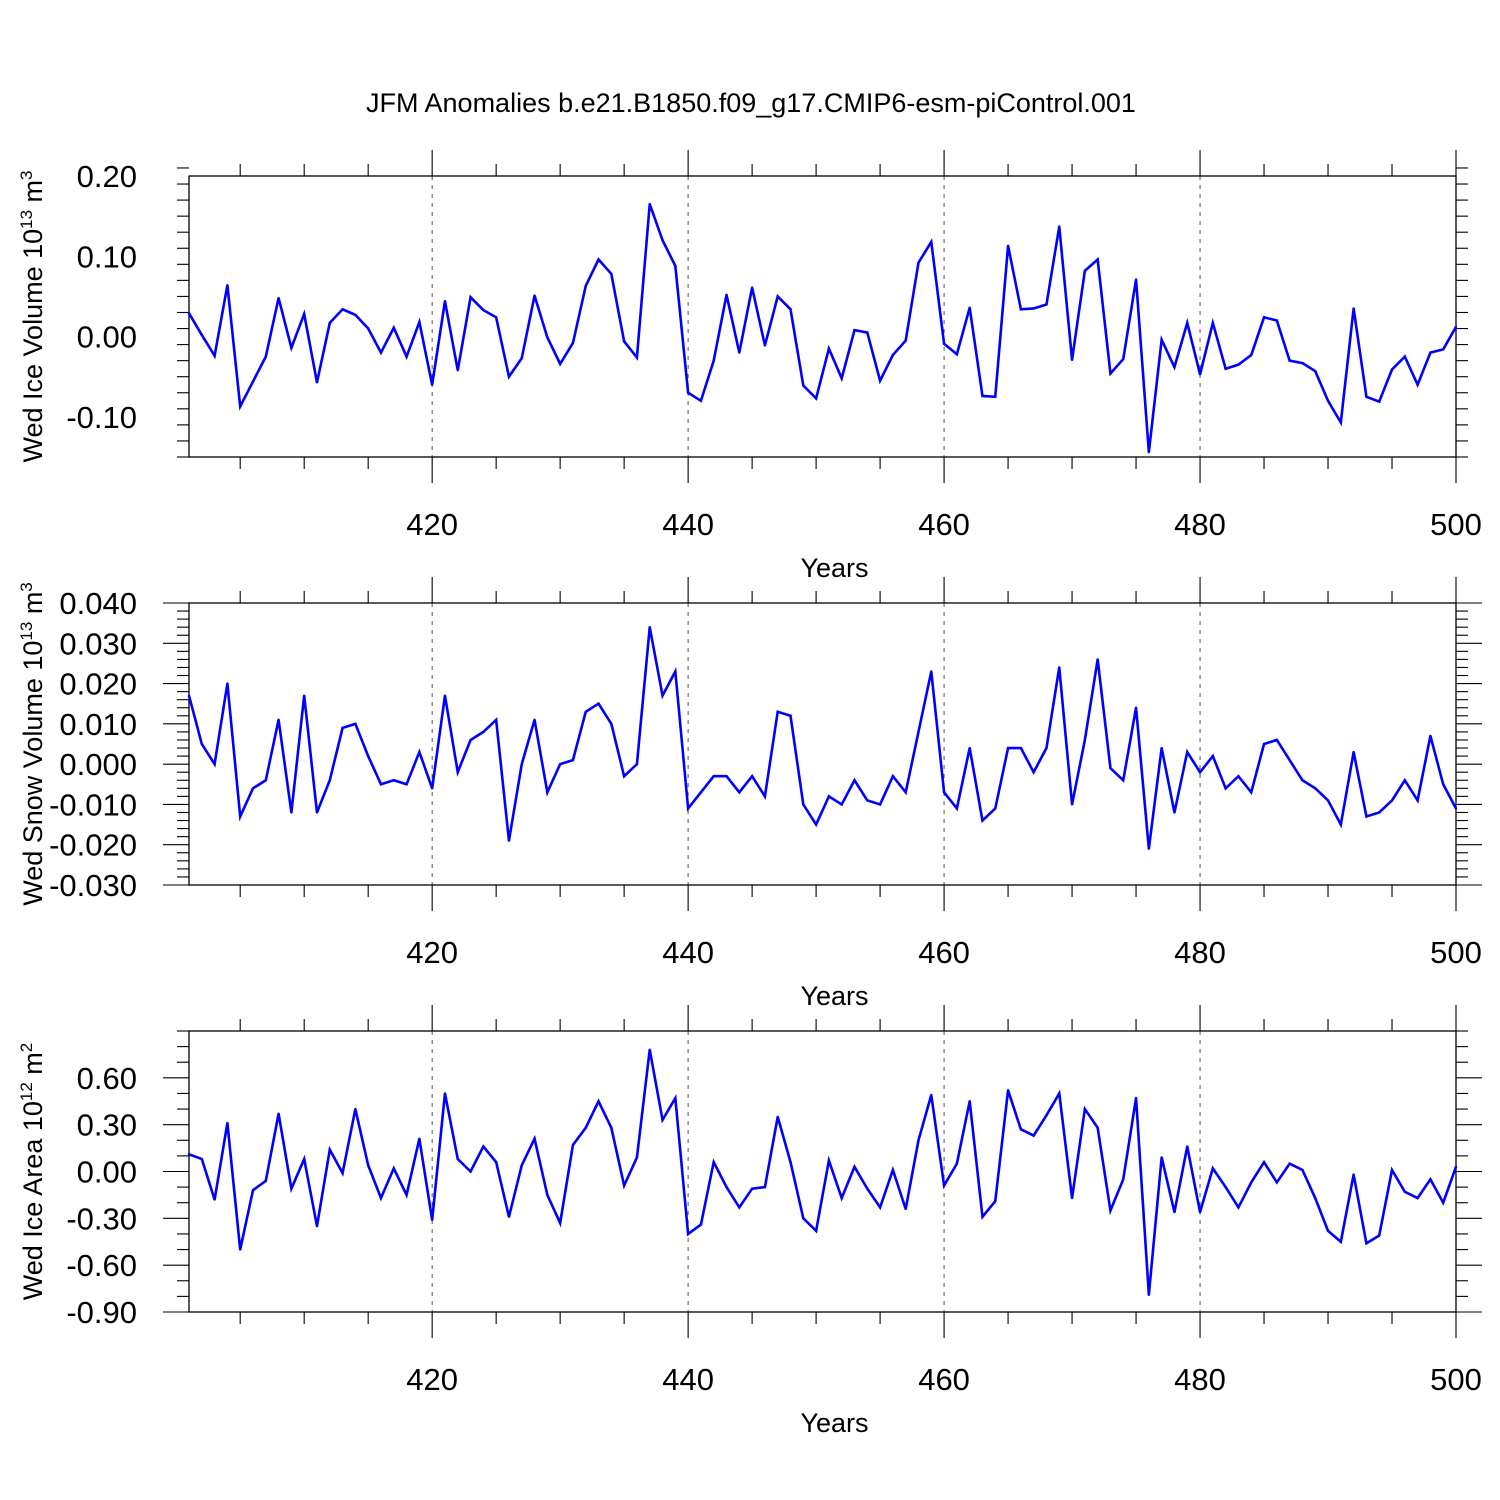 The height and width of the screenshot is (1500, 1500). Describe the element at coordinates (107, 176) in the screenshot. I see `y-tick-label: 0.20` at that location.